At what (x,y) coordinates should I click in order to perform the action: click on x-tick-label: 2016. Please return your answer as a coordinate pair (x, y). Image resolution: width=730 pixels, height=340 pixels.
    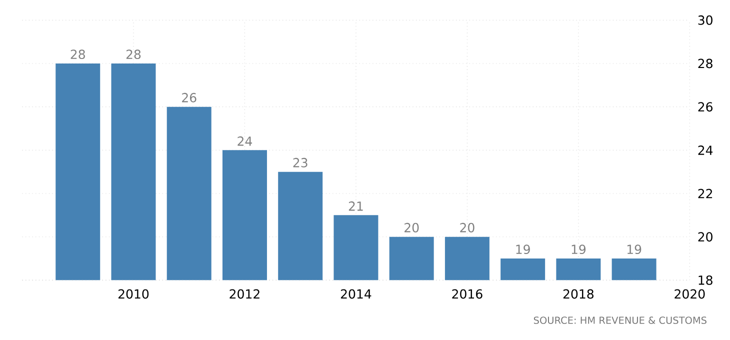
    Looking at the image, I should click on (467, 294).